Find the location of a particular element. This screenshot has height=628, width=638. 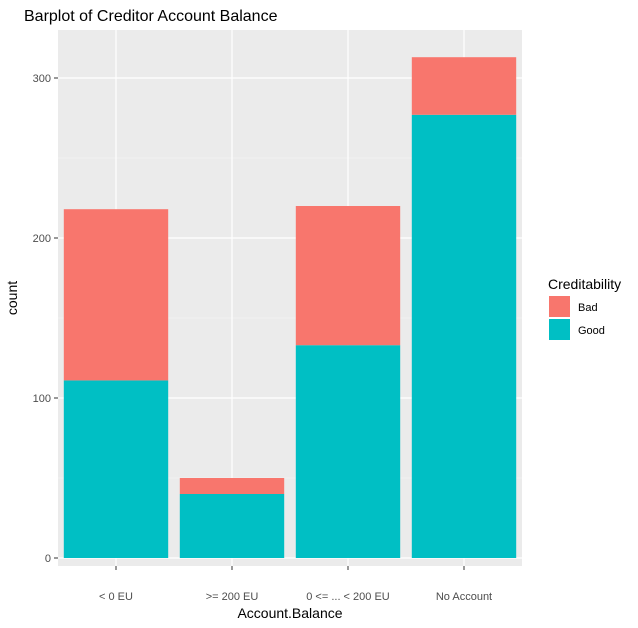

chart-title: Barplot of Creditor Account Balance is located at coordinates (151, 16).